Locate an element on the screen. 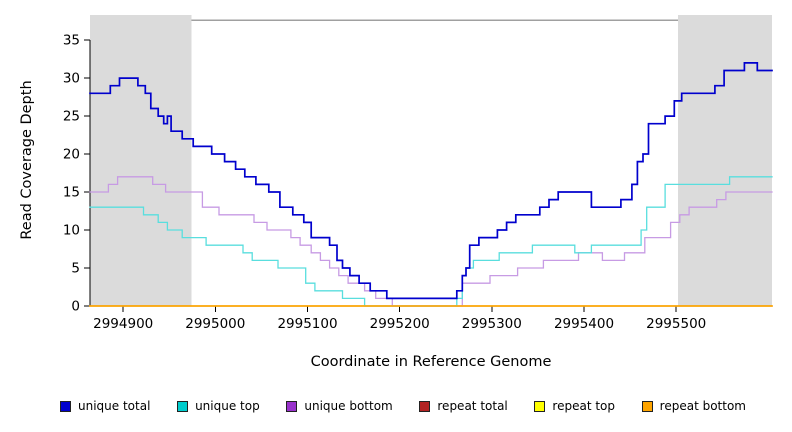 This screenshot has height=432, width=792. legend-label: unique bottom is located at coordinates (348, 406).